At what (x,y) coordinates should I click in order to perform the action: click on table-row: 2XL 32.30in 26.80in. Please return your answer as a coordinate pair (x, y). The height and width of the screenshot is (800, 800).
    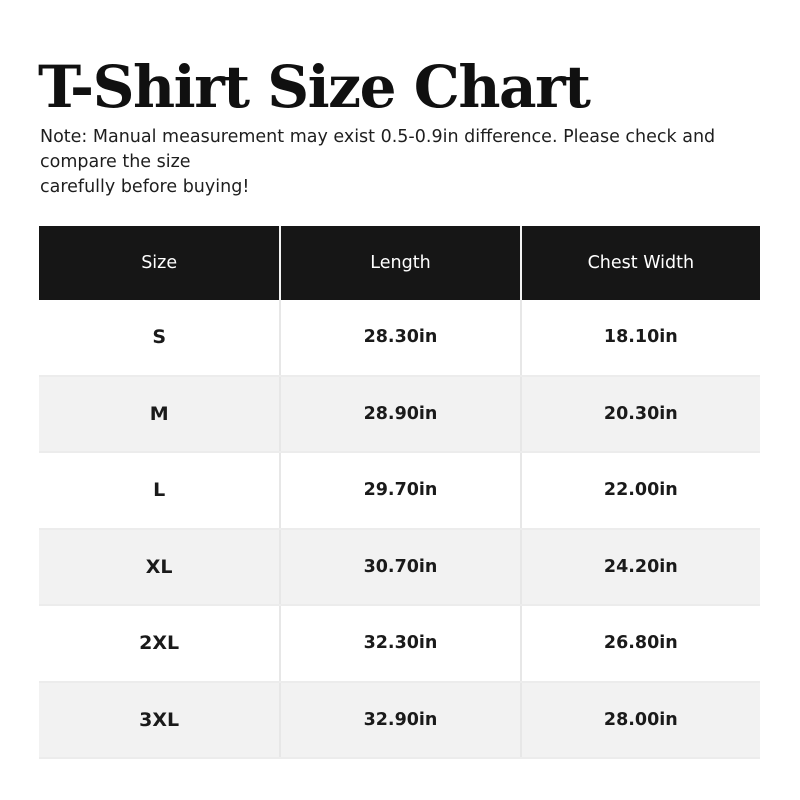
    Looking at the image, I should click on (399, 644).